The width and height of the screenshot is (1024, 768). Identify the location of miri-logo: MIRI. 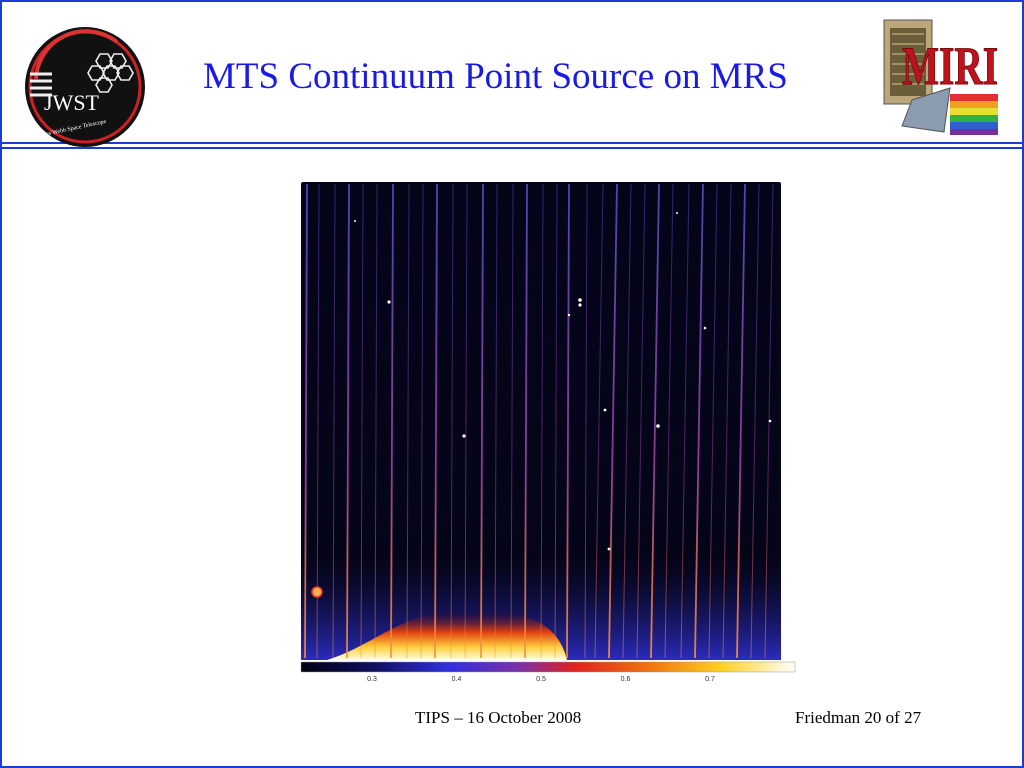
(941, 77).